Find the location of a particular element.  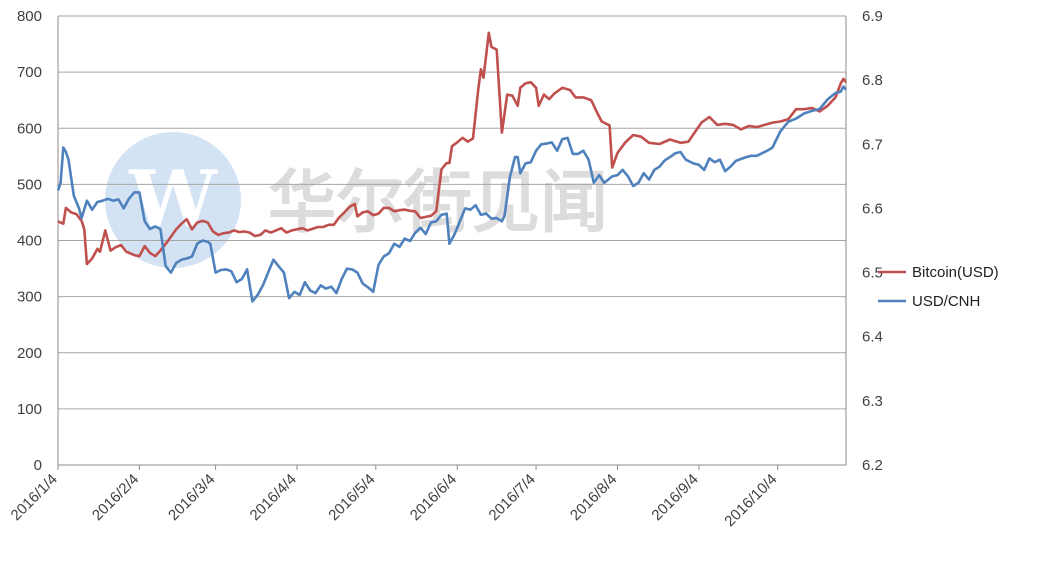

watermark-logo-letter: W is located at coordinates (173, 199).